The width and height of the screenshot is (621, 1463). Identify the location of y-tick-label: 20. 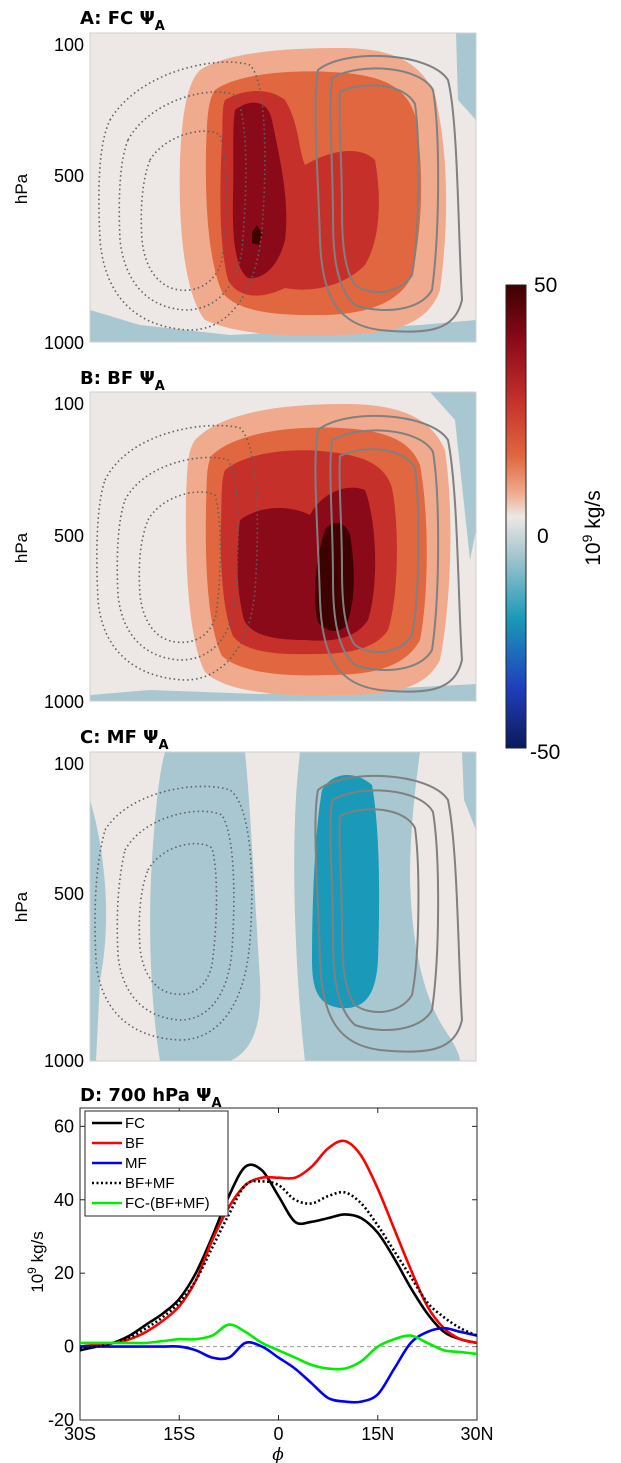
(64, 1273).